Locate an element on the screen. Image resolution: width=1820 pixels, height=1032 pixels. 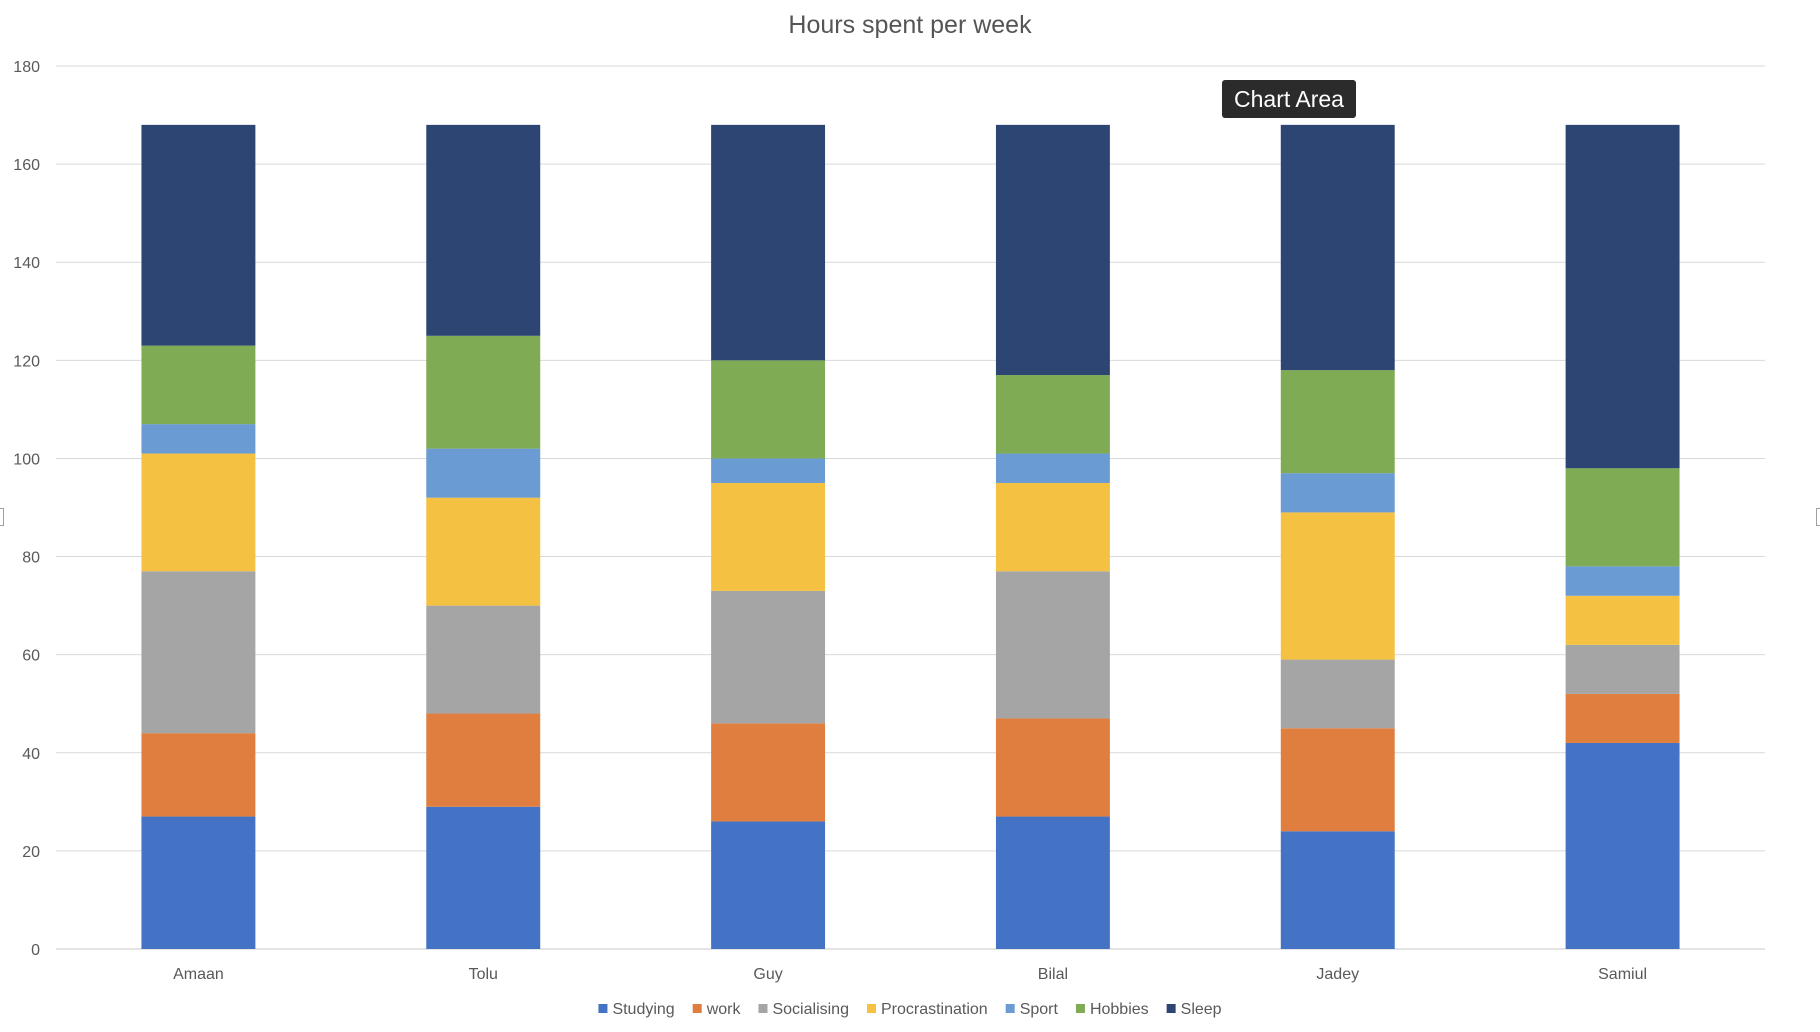
legend-swatch-studying is located at coordinates (603, 1008).